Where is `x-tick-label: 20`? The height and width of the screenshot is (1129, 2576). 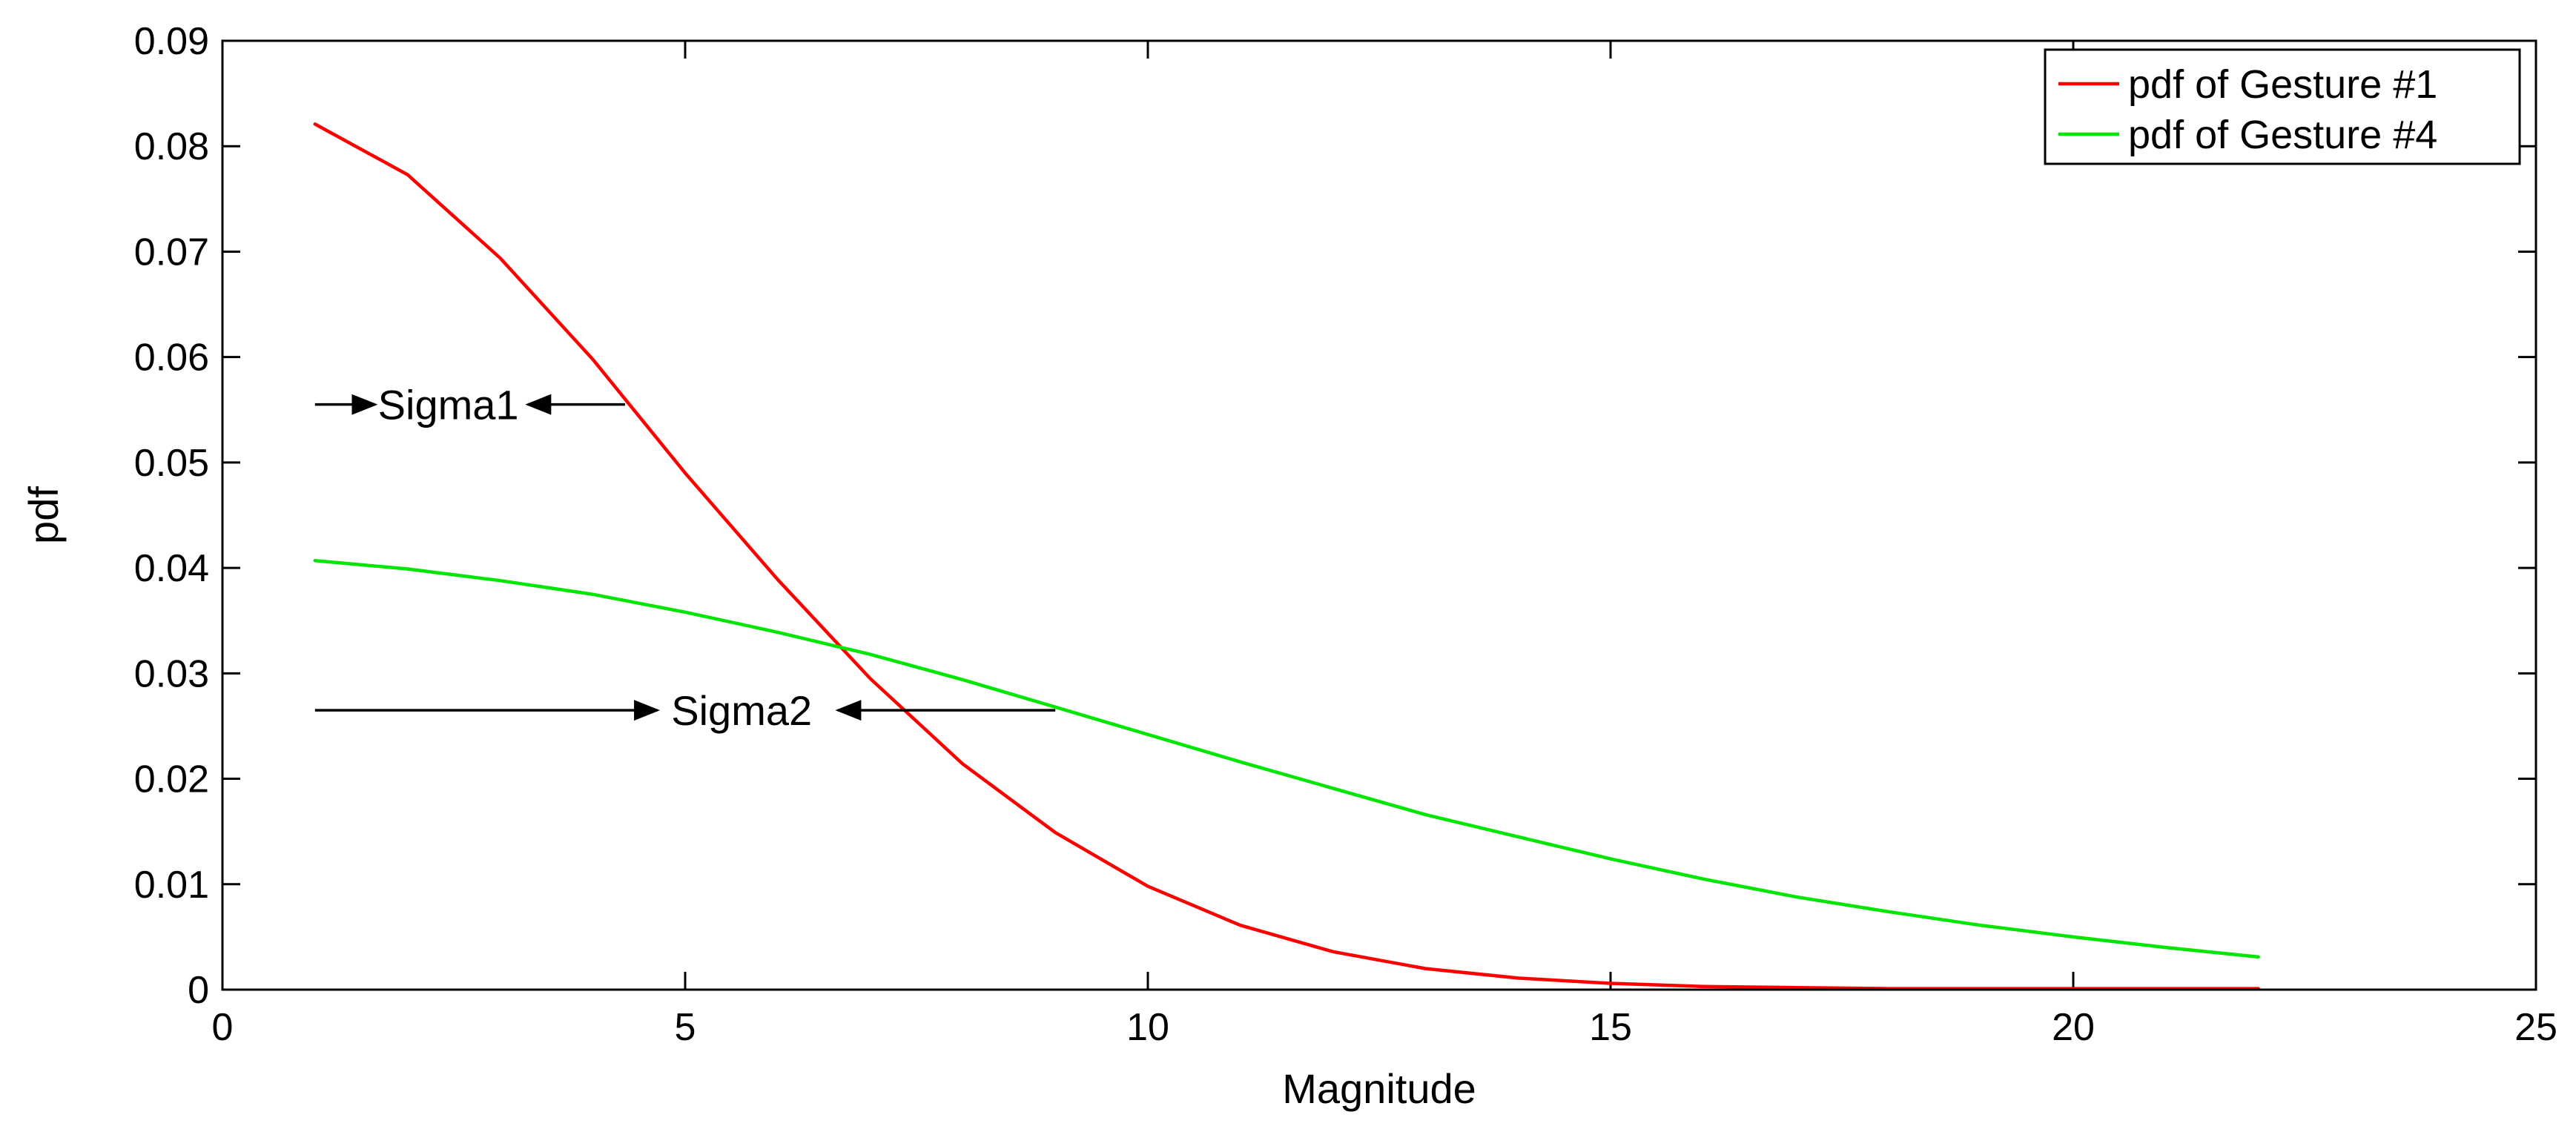 x-tick-label: 20 is located at coordinates (2073, 1027).